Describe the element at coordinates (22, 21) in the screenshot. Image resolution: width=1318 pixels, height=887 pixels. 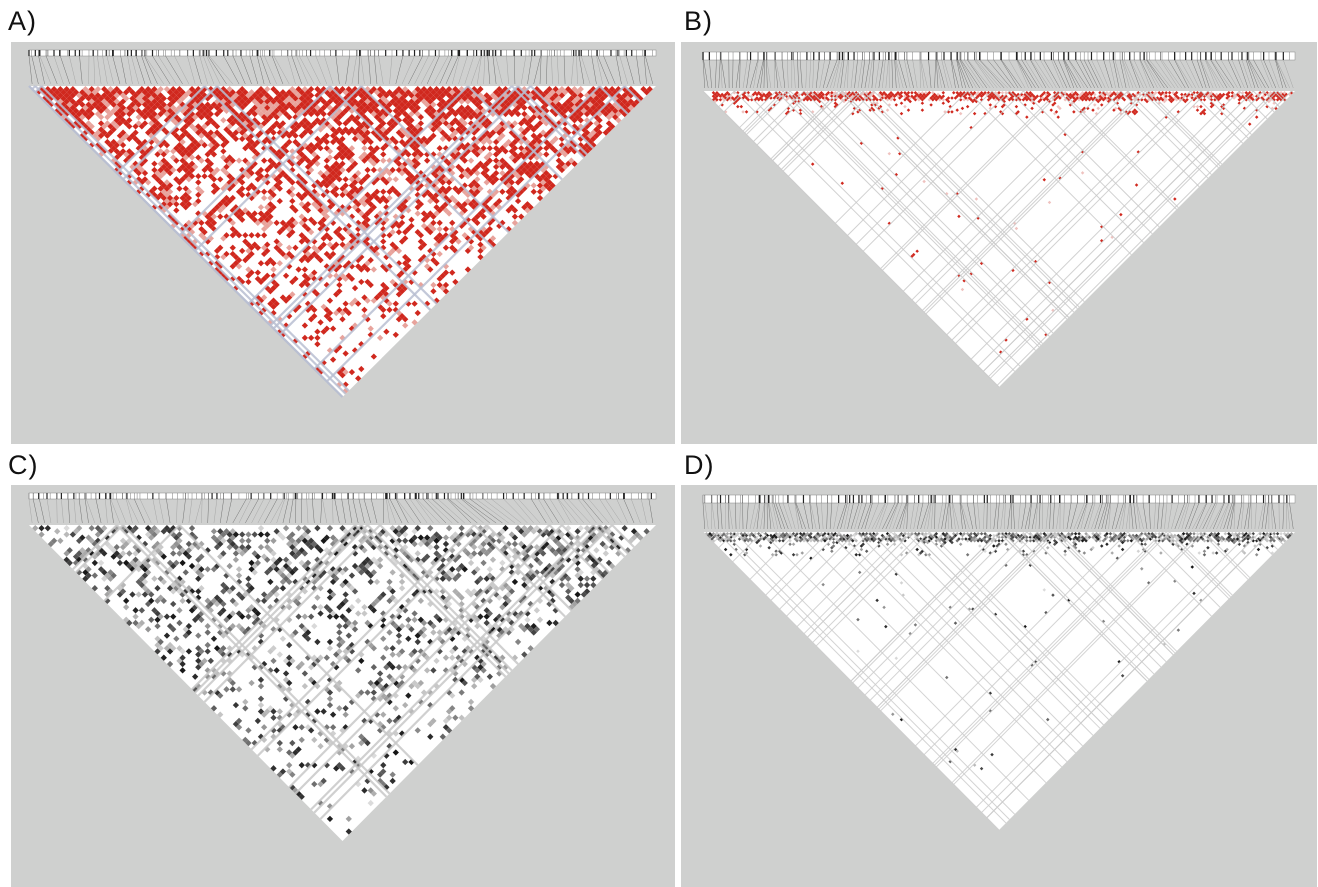
I see `panel-a-label: A)` at that location.